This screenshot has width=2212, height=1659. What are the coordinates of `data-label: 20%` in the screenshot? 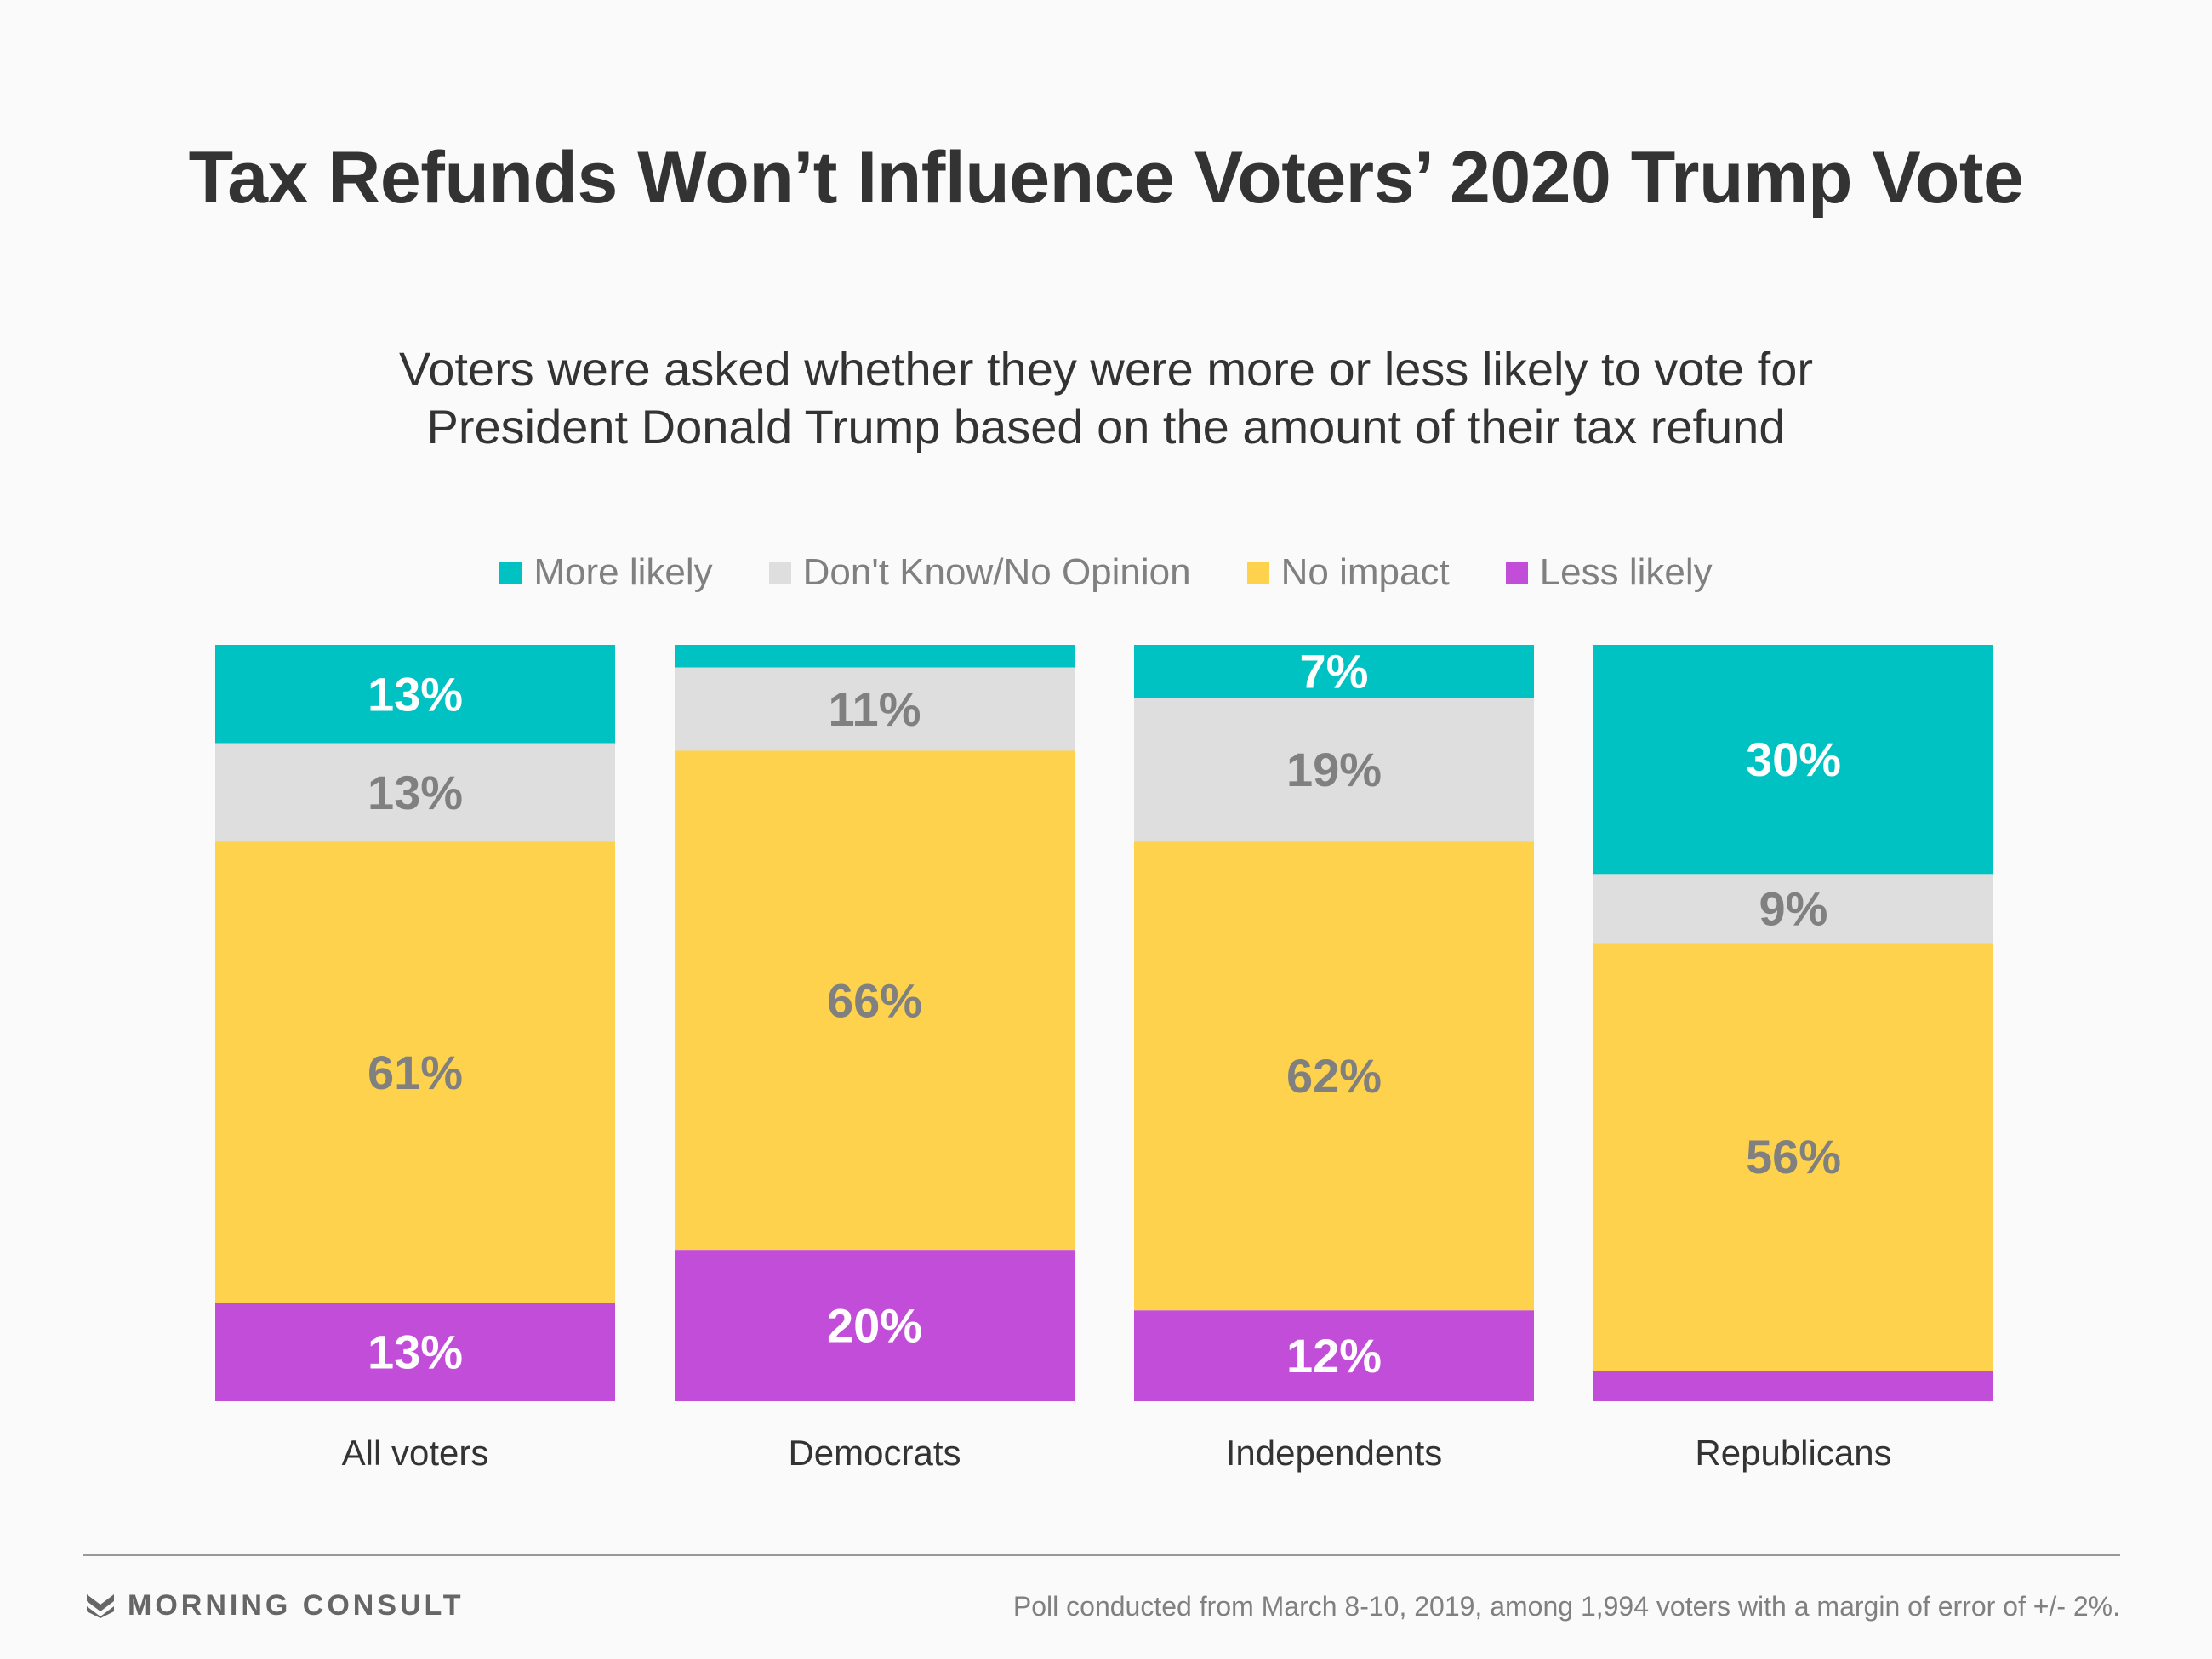 It's located at (874, 1326).